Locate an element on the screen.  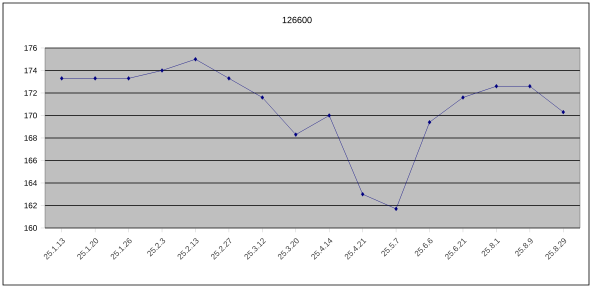
y-tick-label: 168 is located at coordinates (30, 138).